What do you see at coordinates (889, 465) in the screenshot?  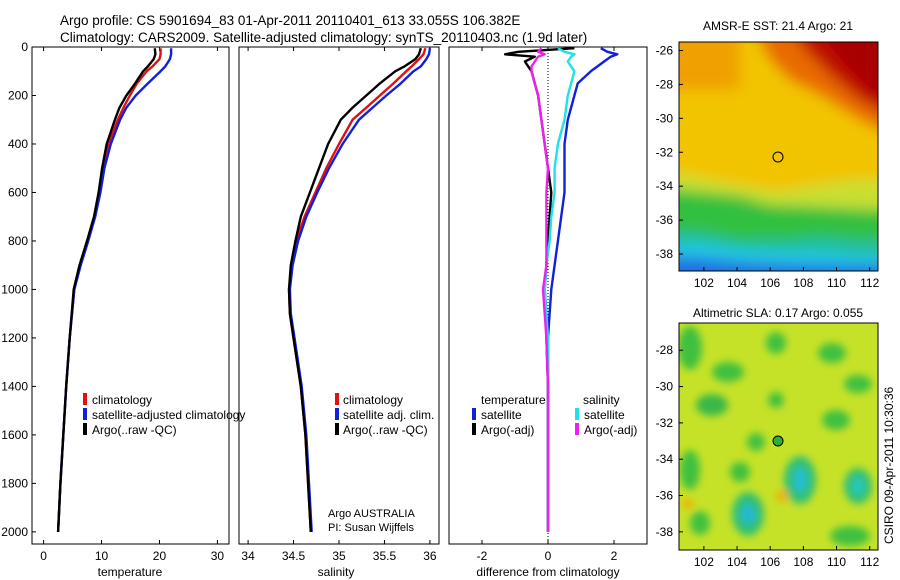 I see `credit-text: CSIRO 09-Apr-2011 10:30:36` at bounding box center [889, 465].